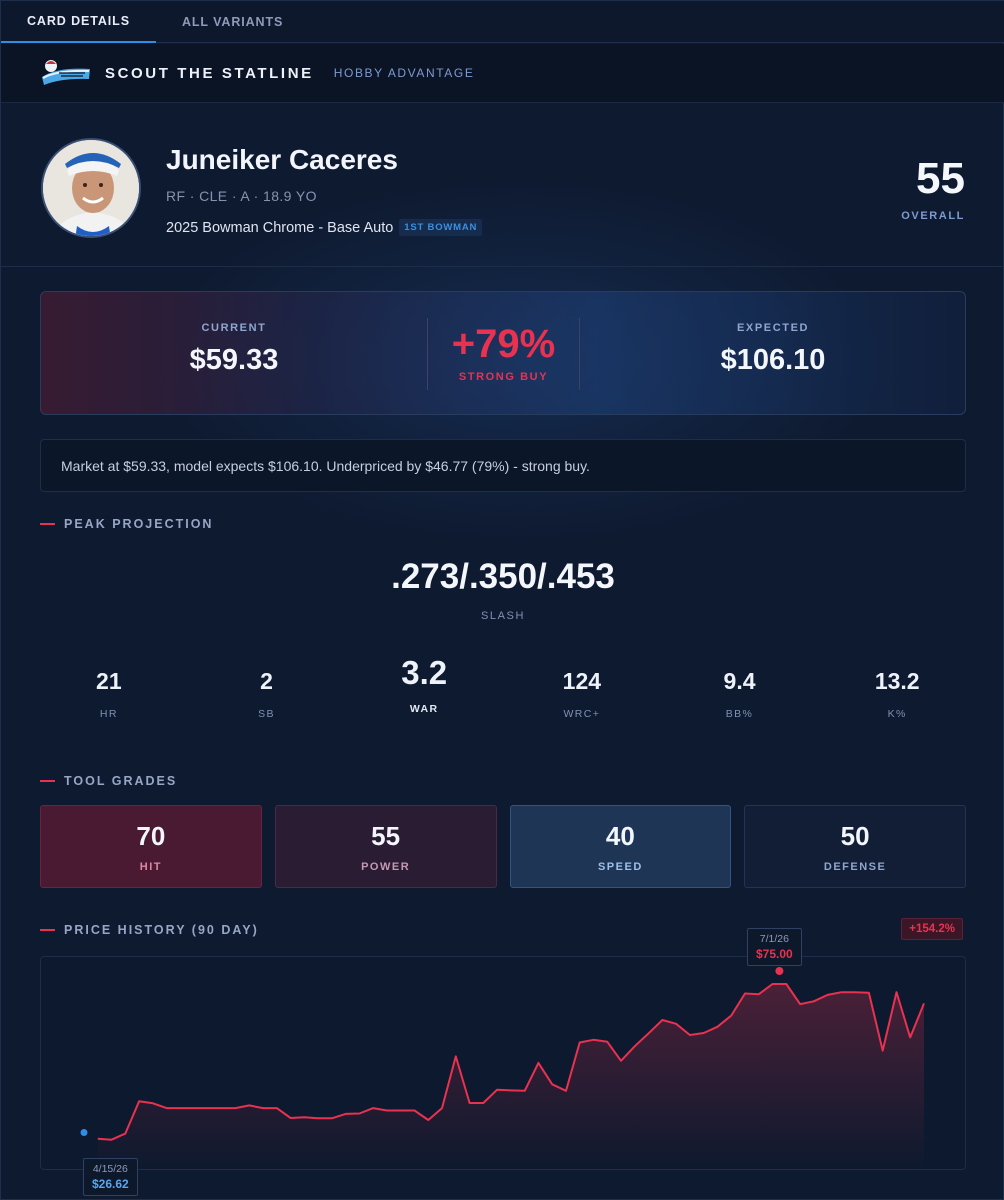  I want to click on expected-price: $106.10, so click(773, 360).